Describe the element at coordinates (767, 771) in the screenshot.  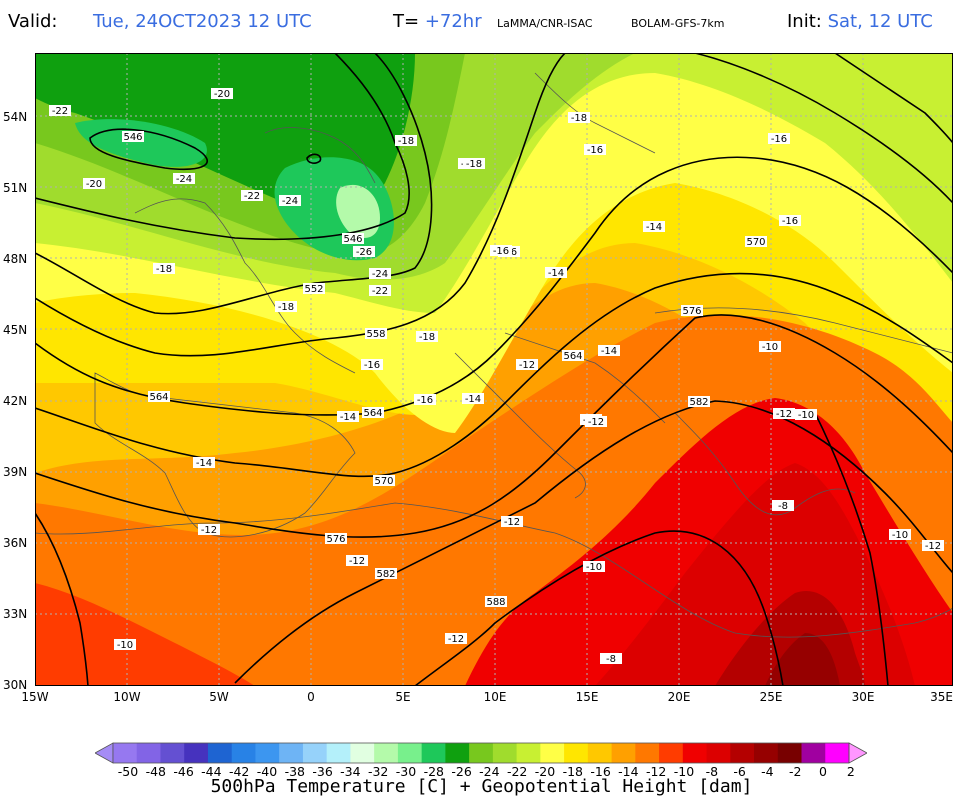
I see `colorbar-tick-label: -4` at that location.